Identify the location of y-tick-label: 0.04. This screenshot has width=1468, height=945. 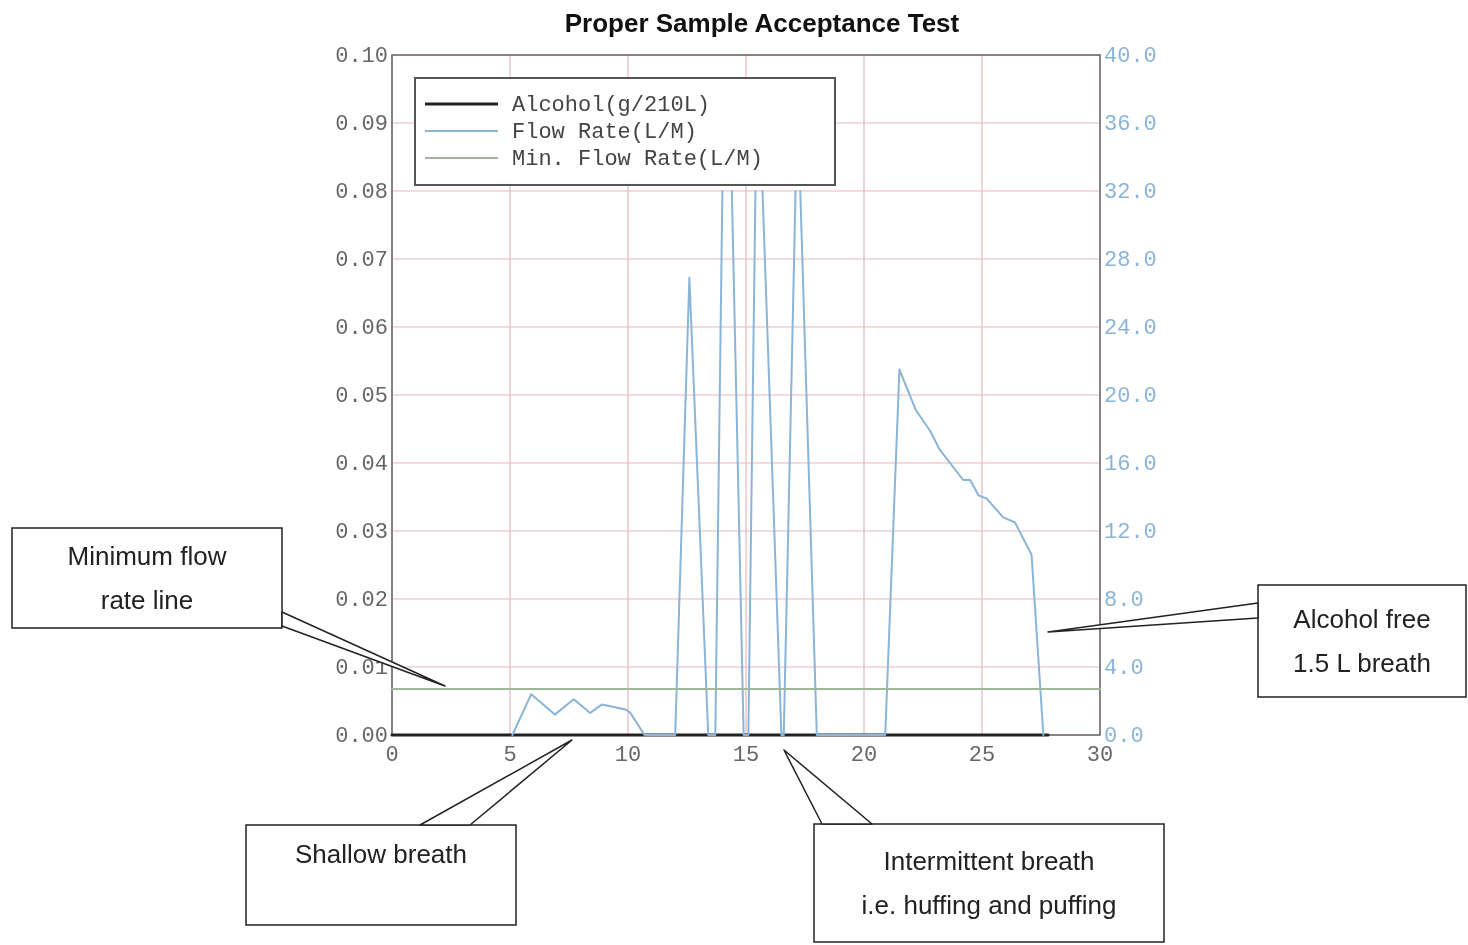
(361, 464).